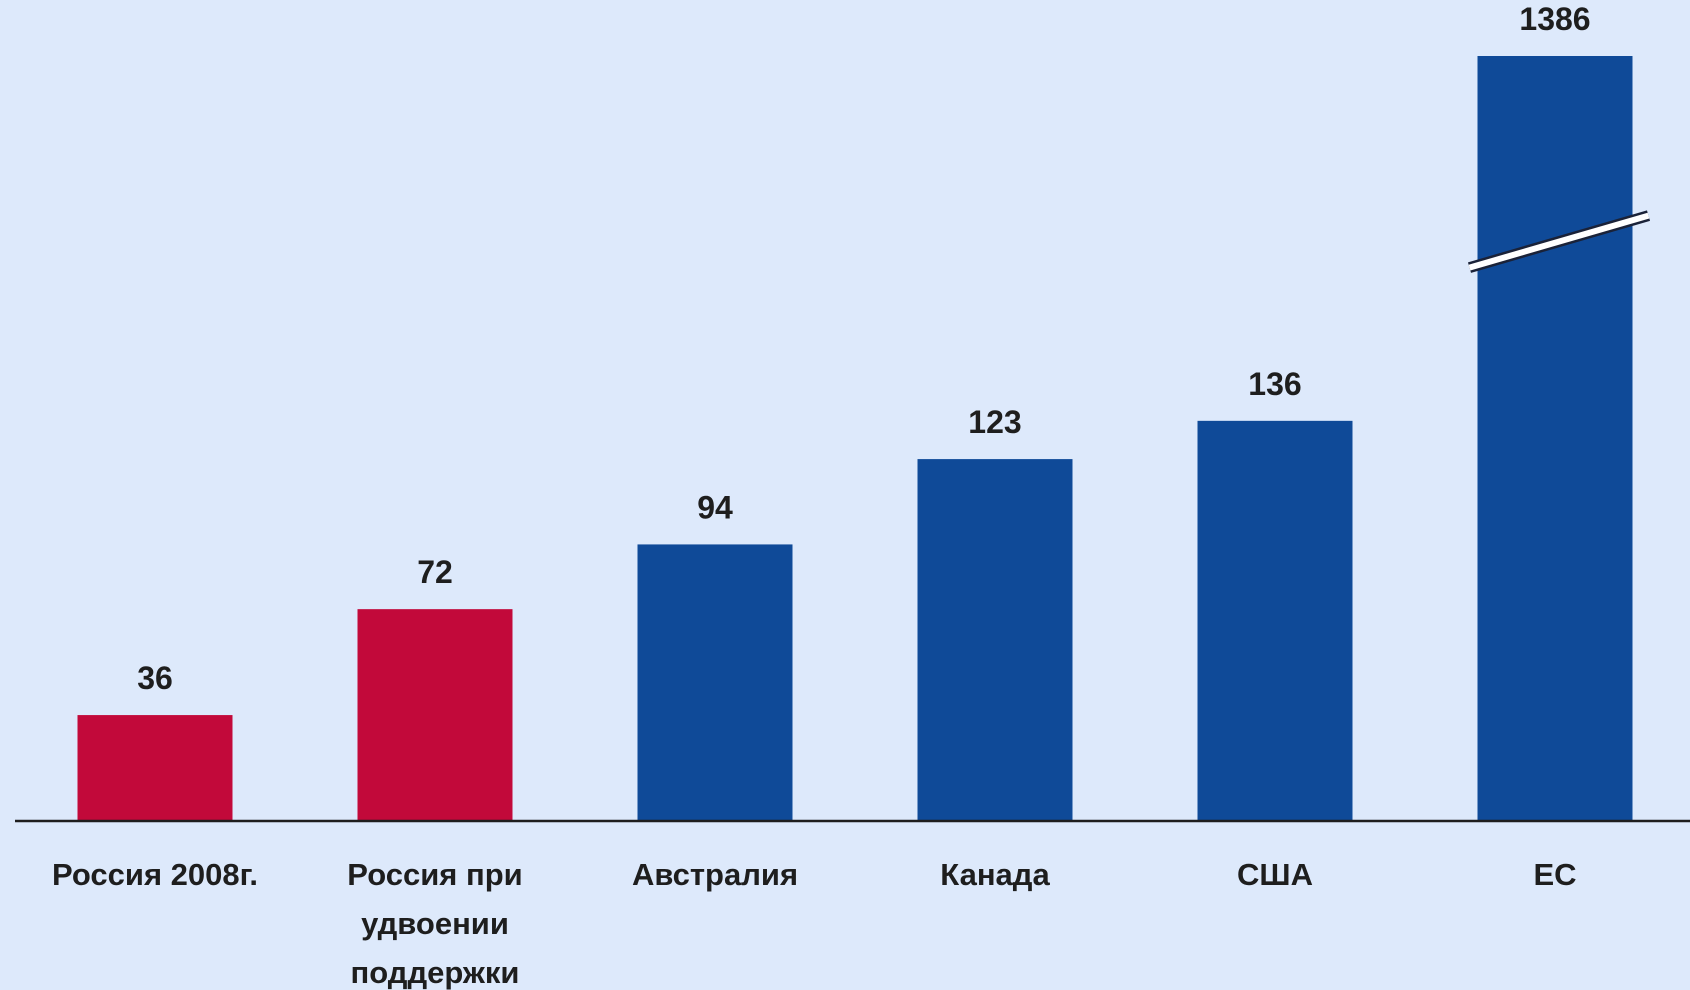 Image resolution: width=1690 pixels, height=990 pixels. Describe the element at coordinates (435, 923) in the screenshot. I see `x-tick-label: Россия при удвоении поддержки` at that location.